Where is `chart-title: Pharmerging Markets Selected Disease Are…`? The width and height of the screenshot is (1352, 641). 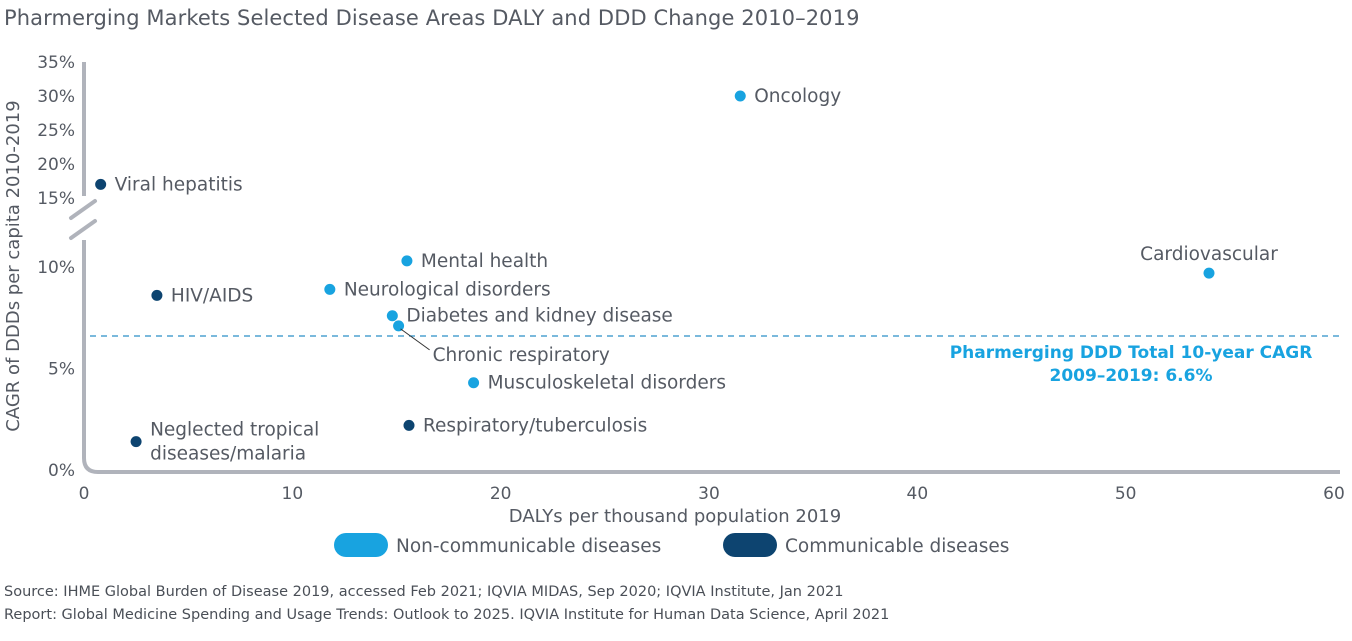
chart-title: Pharmerging Markets Selected Disease Are… is located at coordinates (432, 18).